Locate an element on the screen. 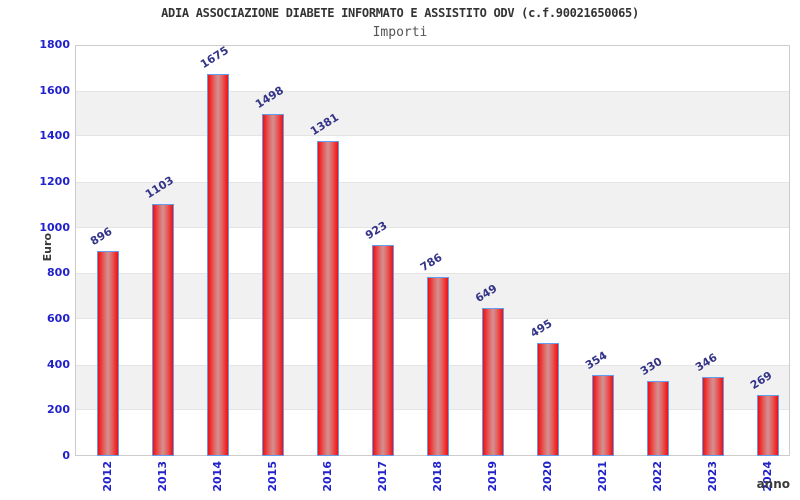 The height and width of the screenshot is (500, 800). y-axis-title: Euro is located at coordinates (47, 247).